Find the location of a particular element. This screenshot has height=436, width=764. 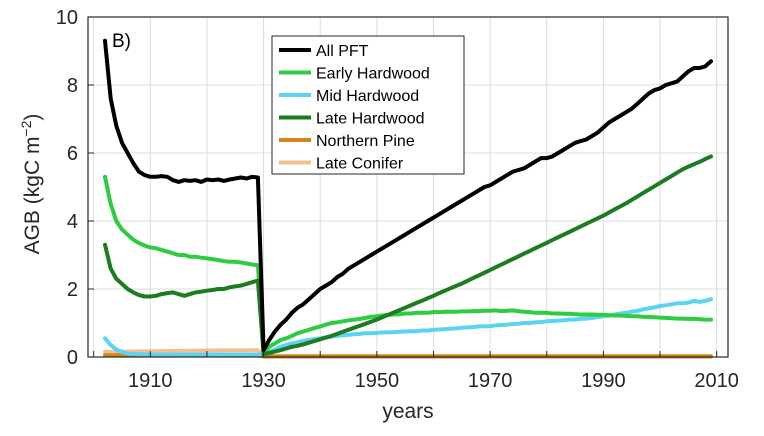

legend-box is located at coordinates (368, 105).